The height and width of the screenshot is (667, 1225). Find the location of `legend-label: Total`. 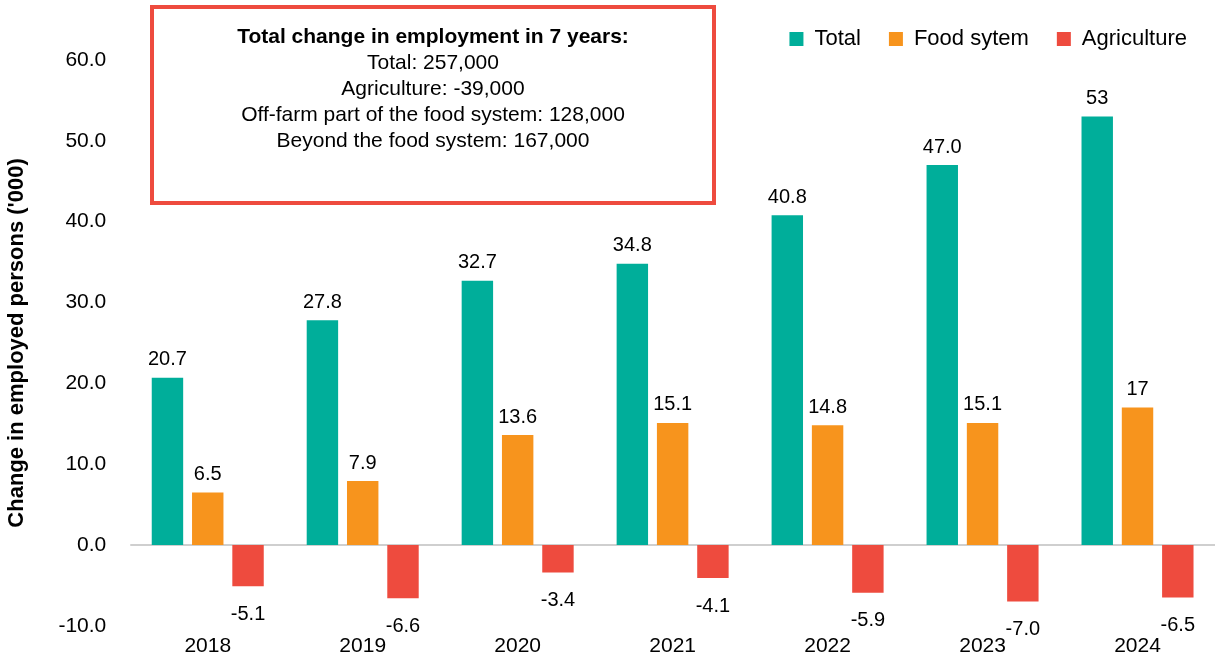

legend-label: Total is located at coordinates (837, 38).